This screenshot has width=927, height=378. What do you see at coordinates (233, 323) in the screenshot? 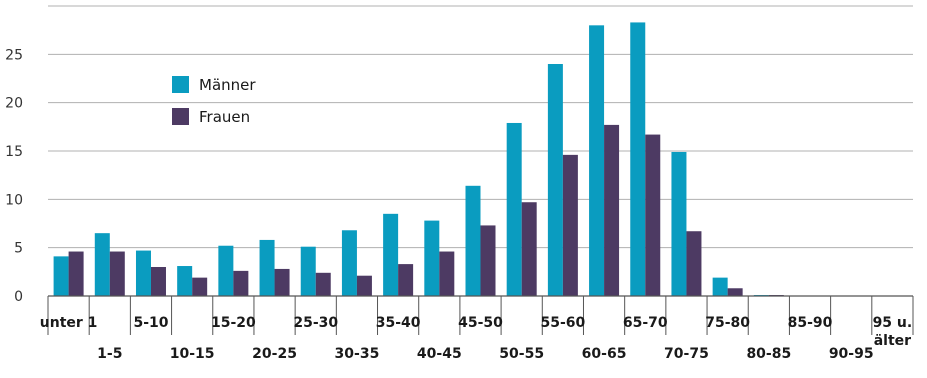
I see `x-tick-label: 15-20` at bounding box center [233, 323].